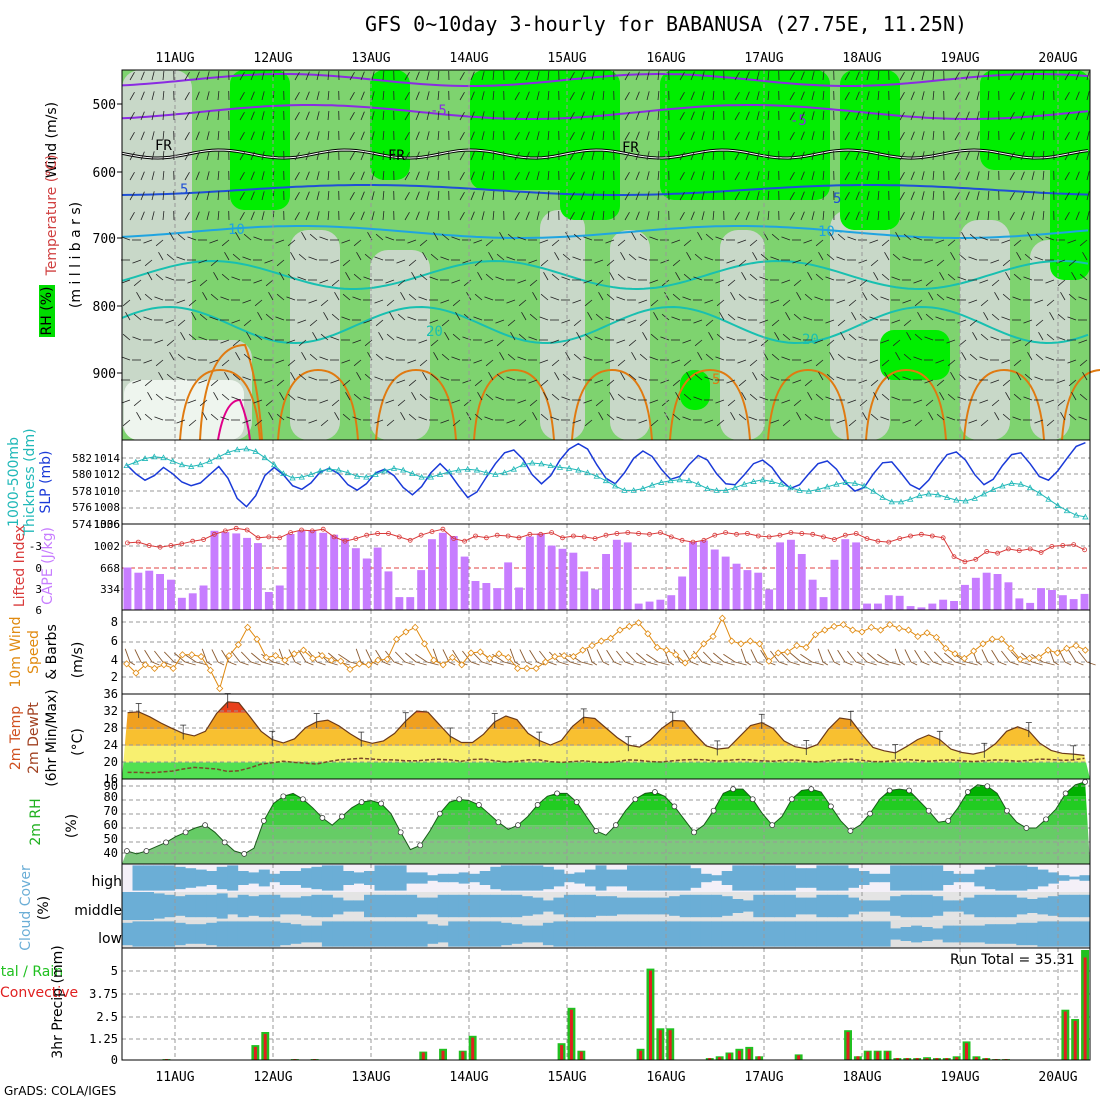 The image size is (1100, 1100). I want to click on ylabel-rh1: 2m RH, so click(36, 821).